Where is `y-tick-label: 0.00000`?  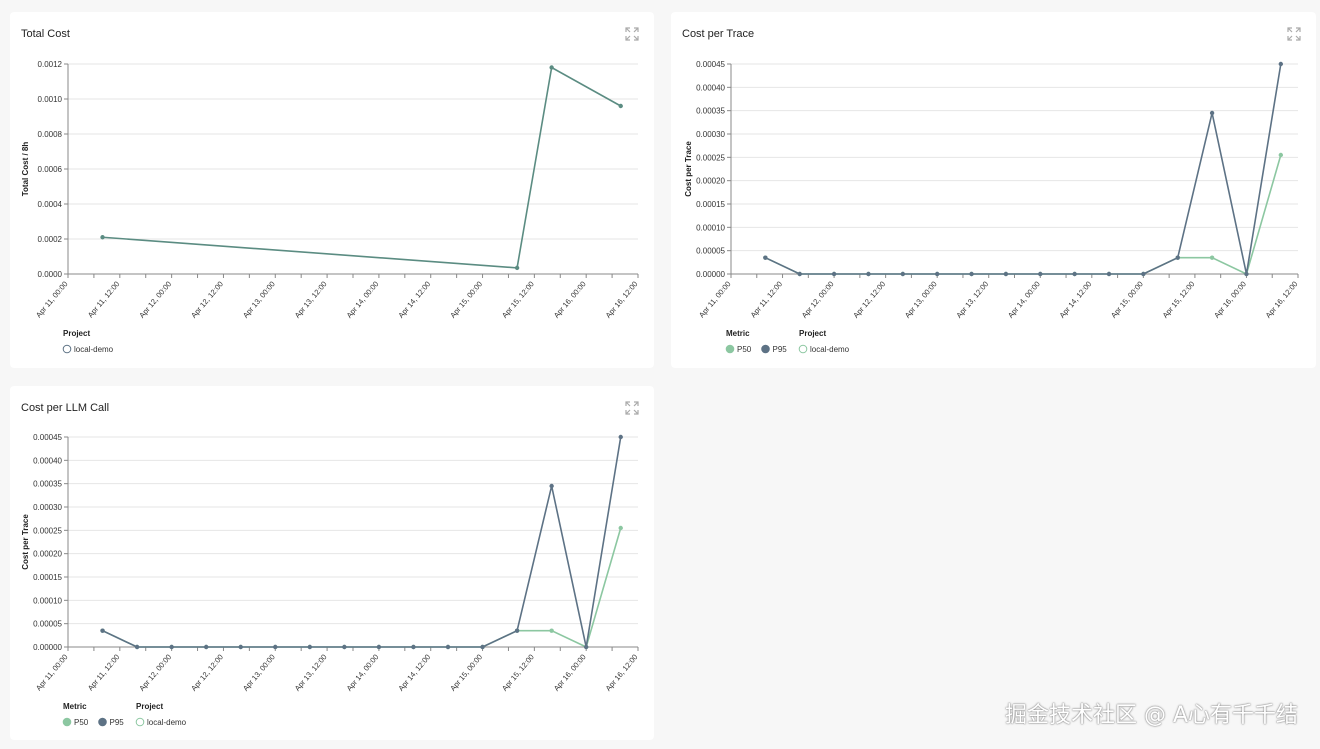 y-tick-label: 0.00000 is located at coordinates (710, 274).